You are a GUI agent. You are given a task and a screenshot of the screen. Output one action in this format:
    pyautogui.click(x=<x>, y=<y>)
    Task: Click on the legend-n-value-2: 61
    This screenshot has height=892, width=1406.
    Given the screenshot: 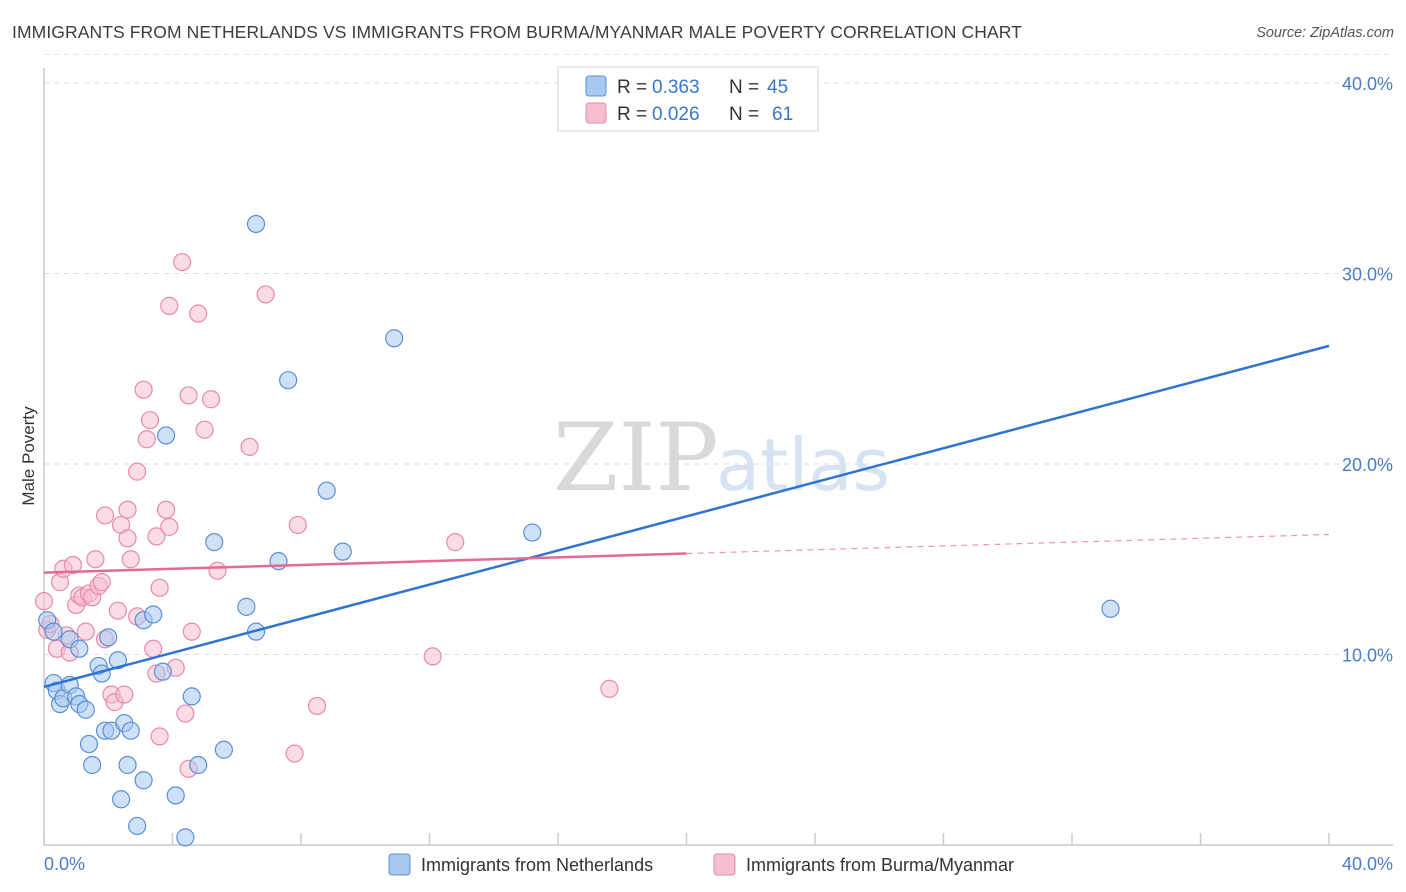 What is the action you would take?
    pyautogui.click(x=782, y=114)
    